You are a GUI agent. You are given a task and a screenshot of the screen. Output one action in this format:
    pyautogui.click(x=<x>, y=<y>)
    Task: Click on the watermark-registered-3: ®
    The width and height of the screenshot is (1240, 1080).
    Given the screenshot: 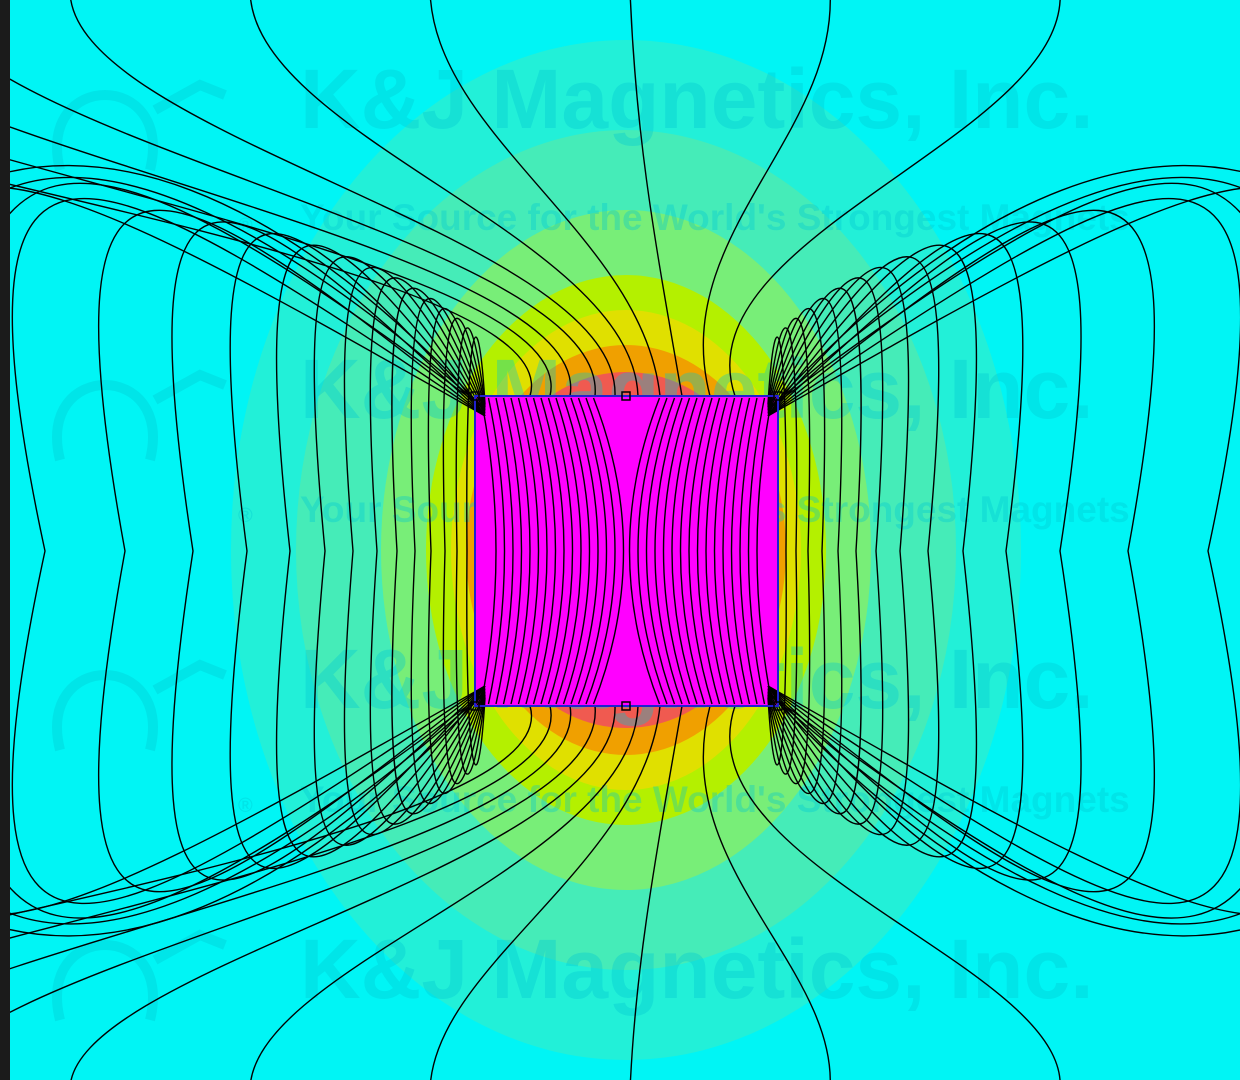 What is the action you would take?
    pyautogui.click(x=245, y=806)
    